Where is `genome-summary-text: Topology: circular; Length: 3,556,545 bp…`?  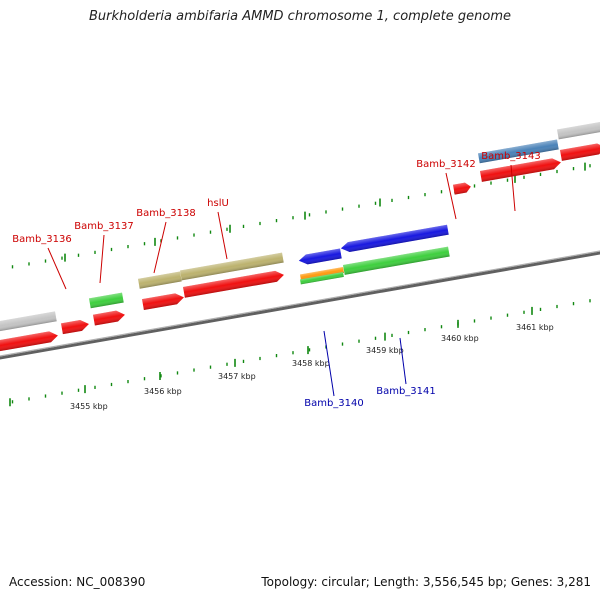 genome-summary-text: Topology: circular; Length: 3,556,545 bp… is located at coordinates (426, 582).